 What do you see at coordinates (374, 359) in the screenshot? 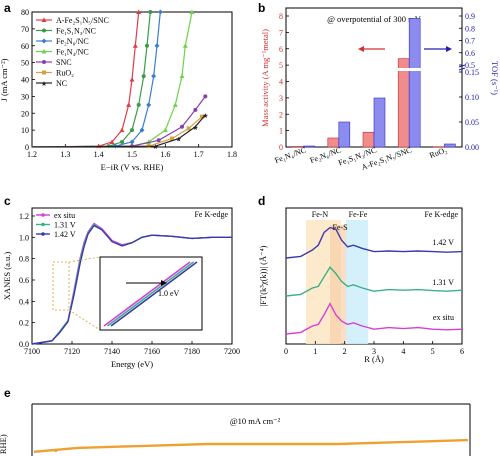
I see `panel-d-xlabel: R (Å)` at bounding box center [374, 359].